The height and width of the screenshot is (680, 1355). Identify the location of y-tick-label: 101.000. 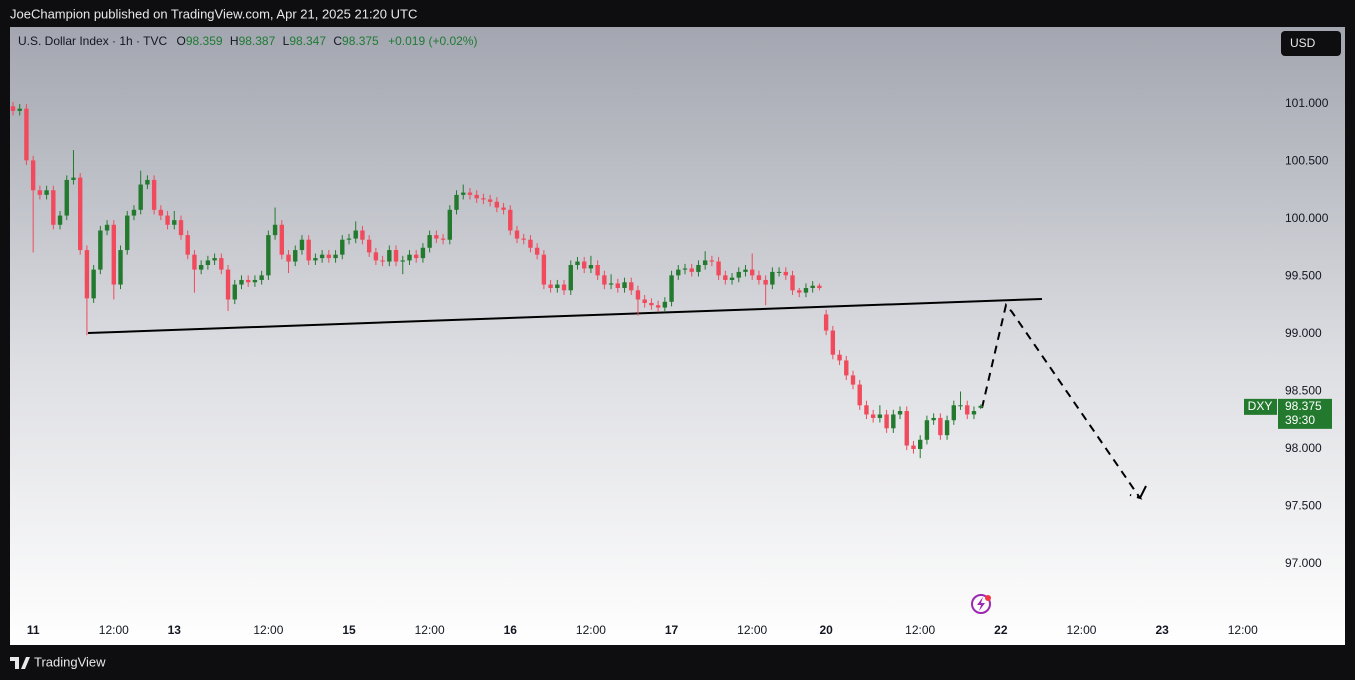
(1307, 103).